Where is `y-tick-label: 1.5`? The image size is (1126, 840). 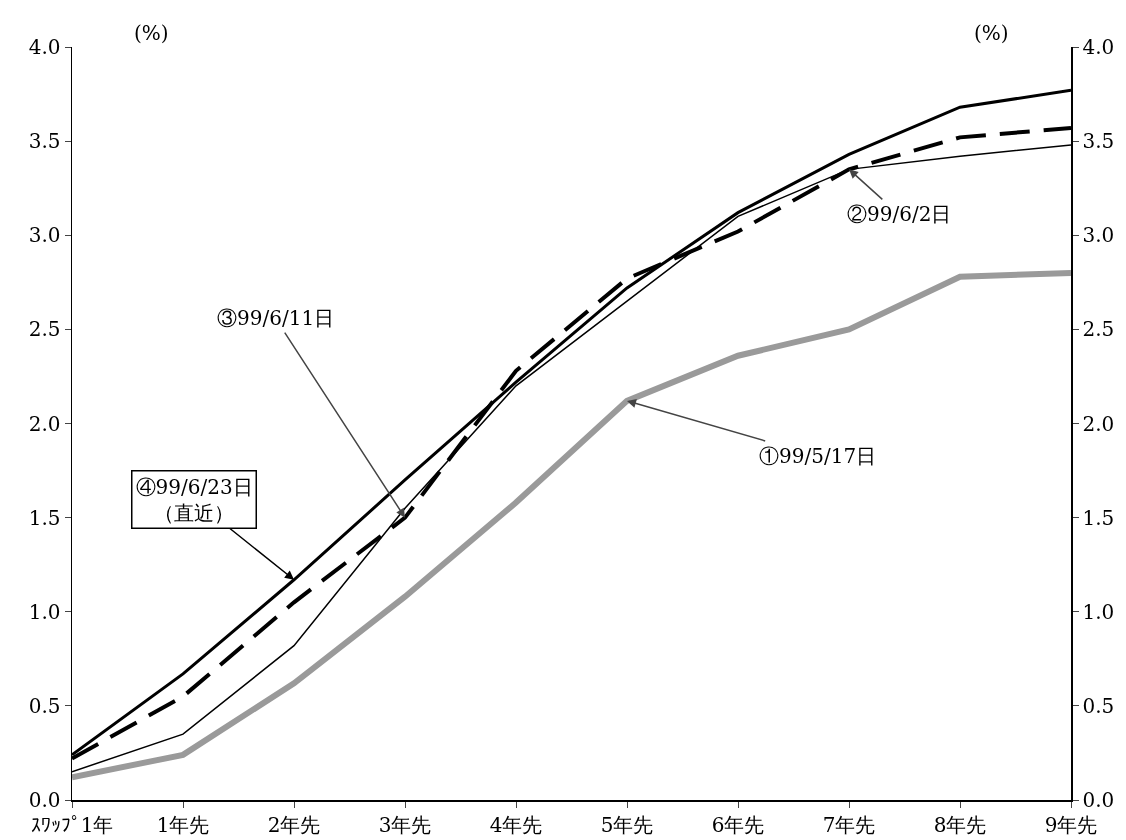
y-tick-label: 1.5 is located at coordinates (44, 517).